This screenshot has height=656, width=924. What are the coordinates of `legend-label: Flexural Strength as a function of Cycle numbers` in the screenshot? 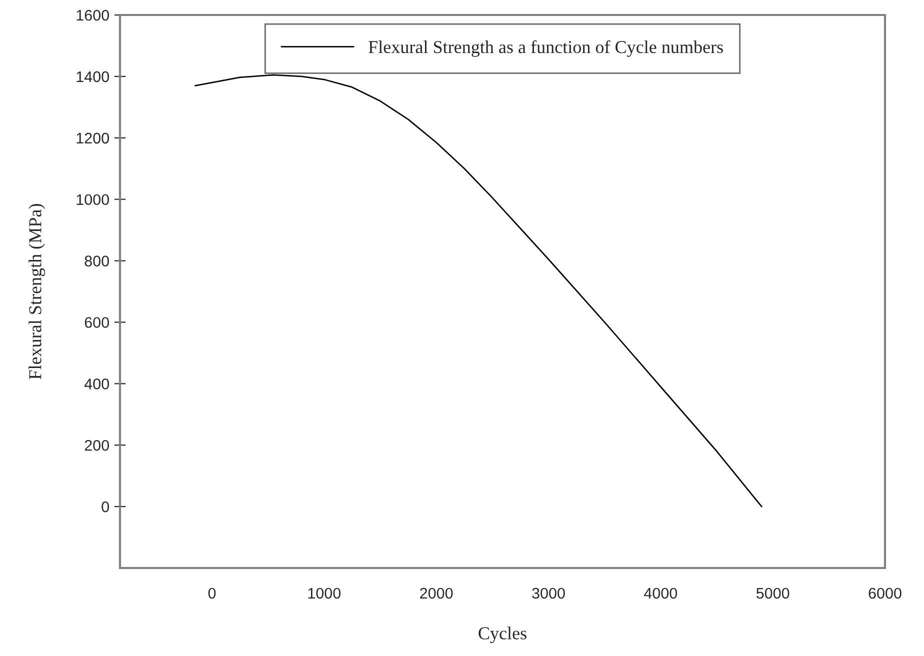 It's located at (545, 48).